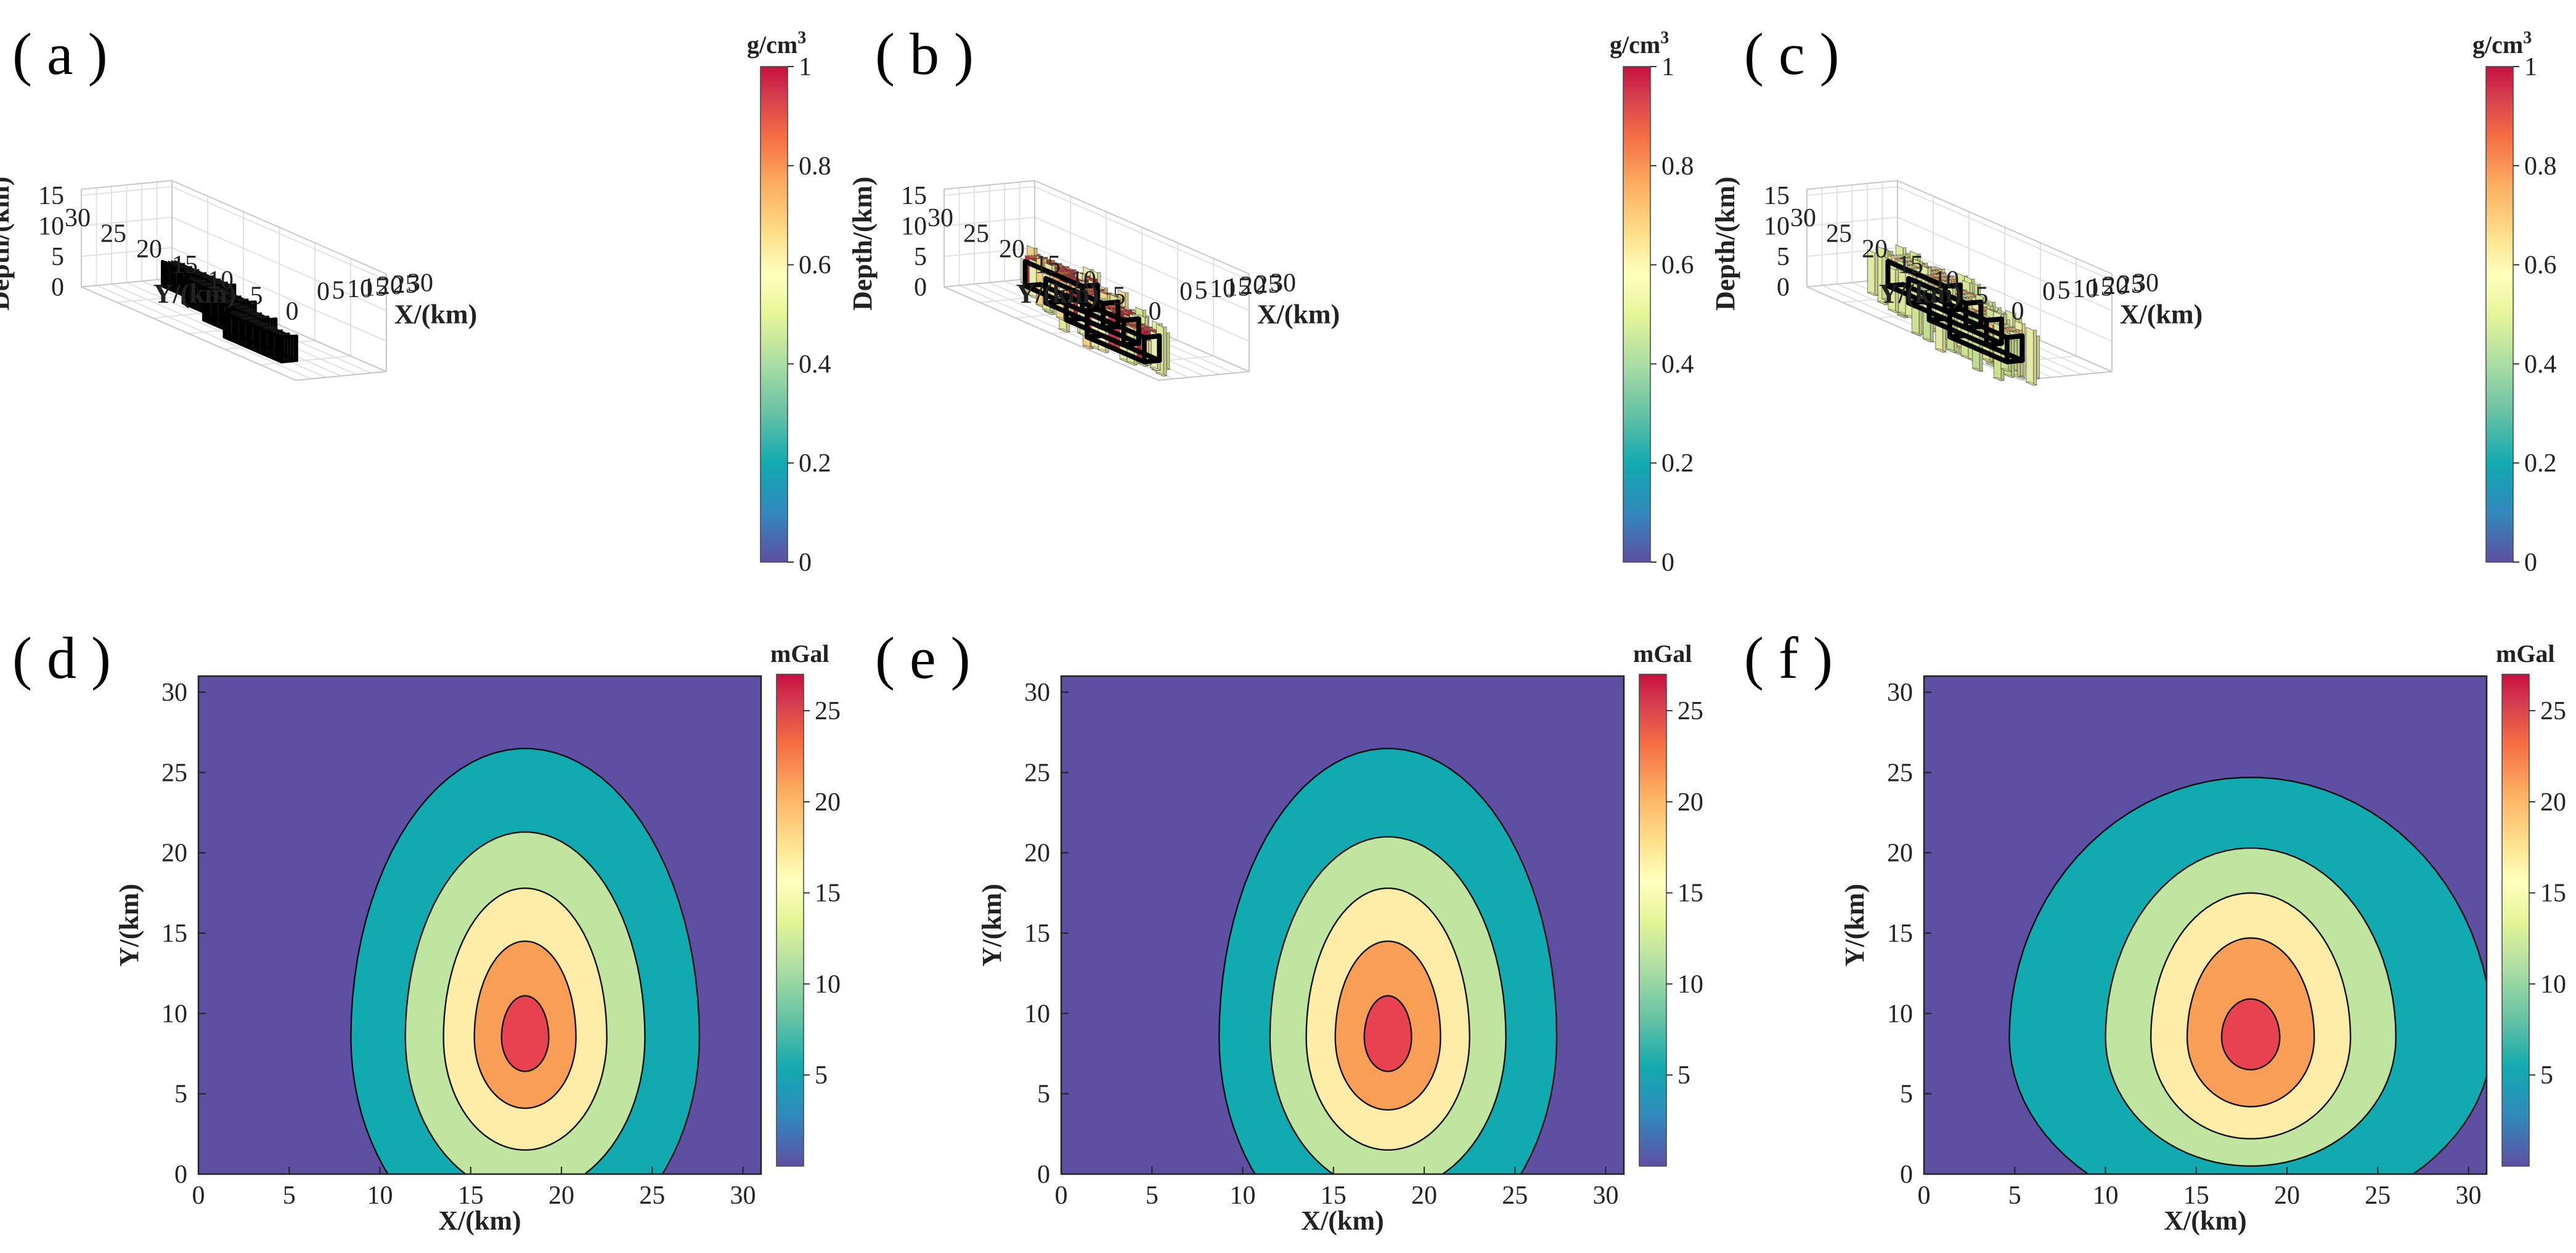  Describe the element at coordinates (2541, 166) in the screenshot. I see `colorbar-tick-label: 0.8` at that location.